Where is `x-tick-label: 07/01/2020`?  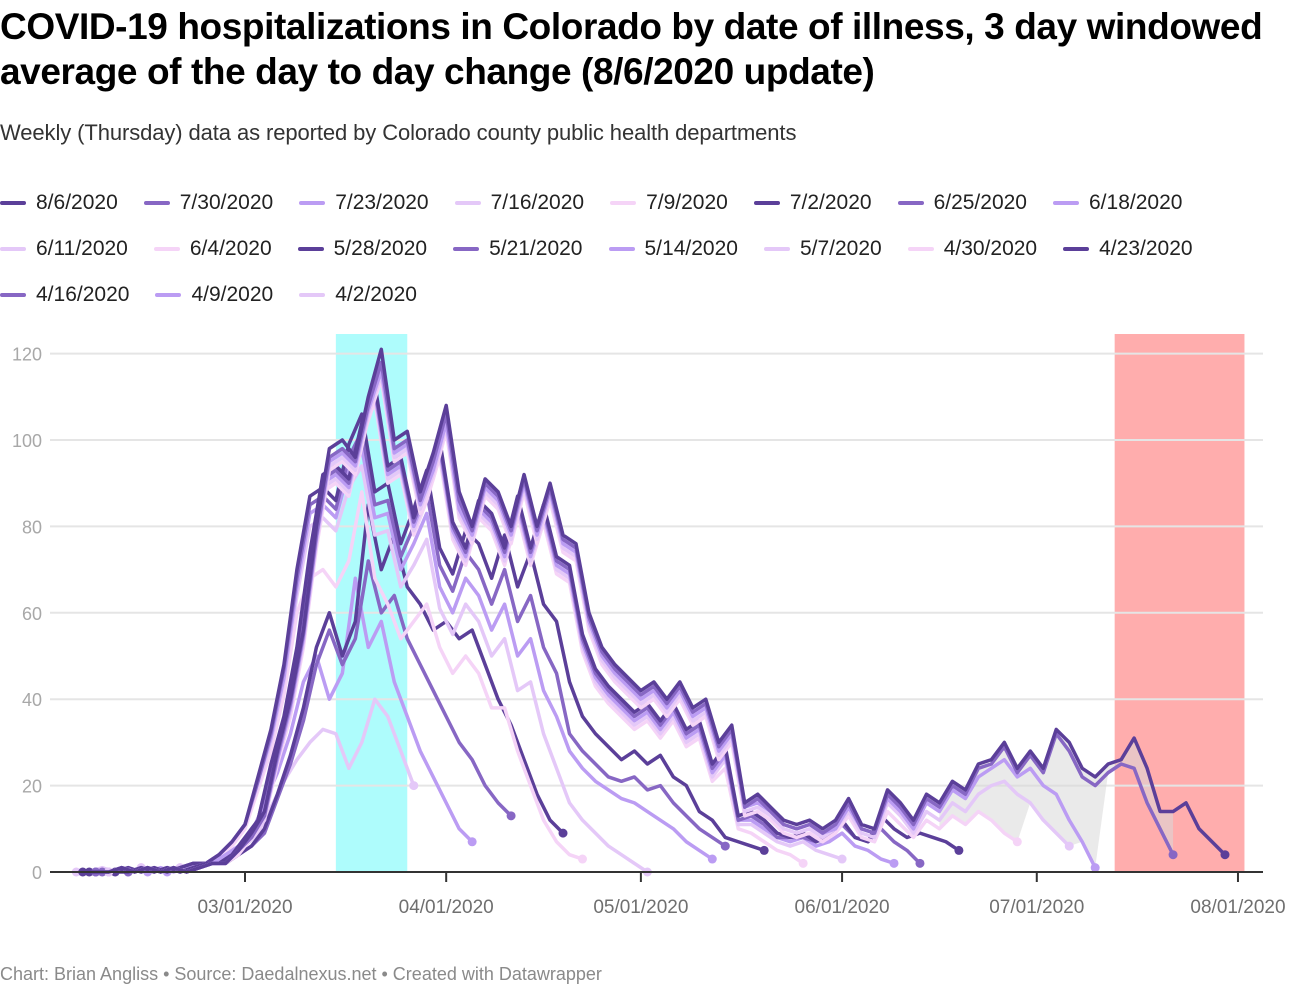
x-tick-label: 07/01/2020 is located at coordinates (1036, 907).